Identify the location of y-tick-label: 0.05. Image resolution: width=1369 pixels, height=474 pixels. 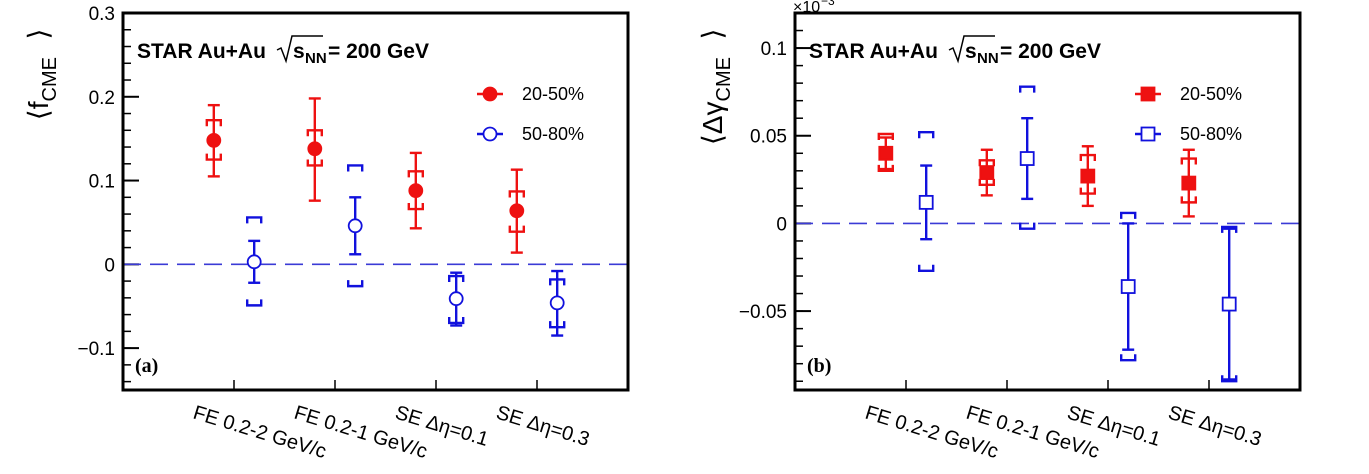
(768, 137).